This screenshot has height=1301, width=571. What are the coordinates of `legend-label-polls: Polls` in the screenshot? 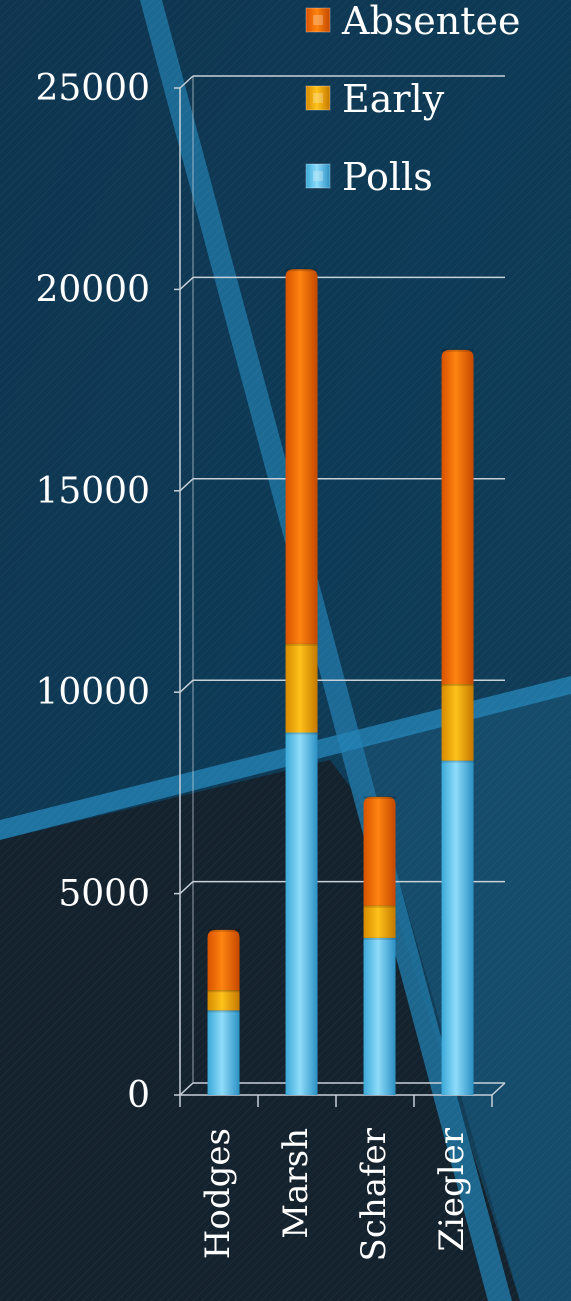 It's located at (387, 177).